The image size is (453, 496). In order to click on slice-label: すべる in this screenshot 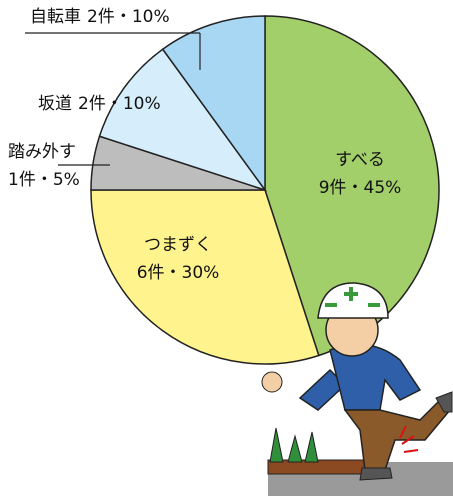, I will do `click(360, 160)`.